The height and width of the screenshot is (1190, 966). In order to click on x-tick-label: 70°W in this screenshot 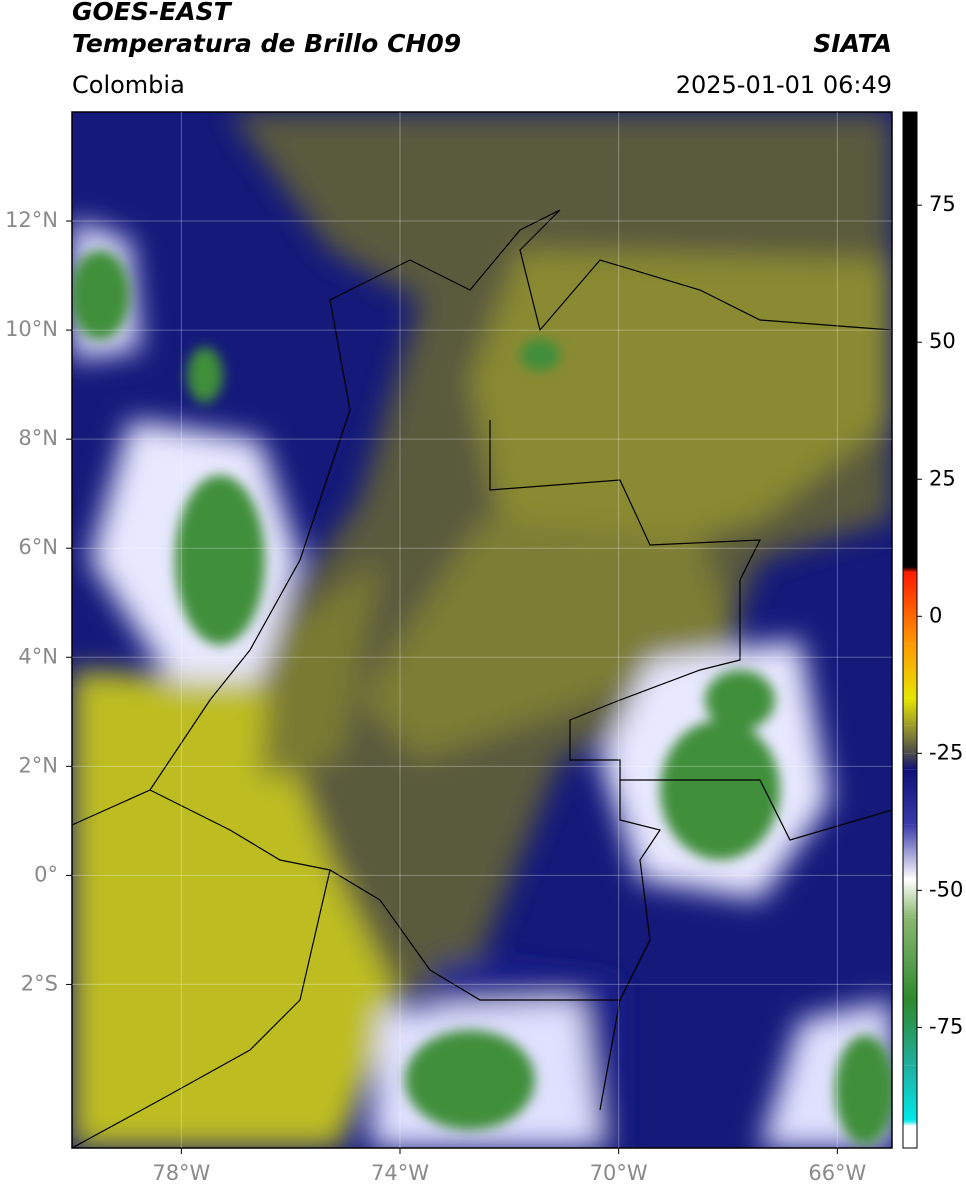, I will do `click(619, 1173)`.